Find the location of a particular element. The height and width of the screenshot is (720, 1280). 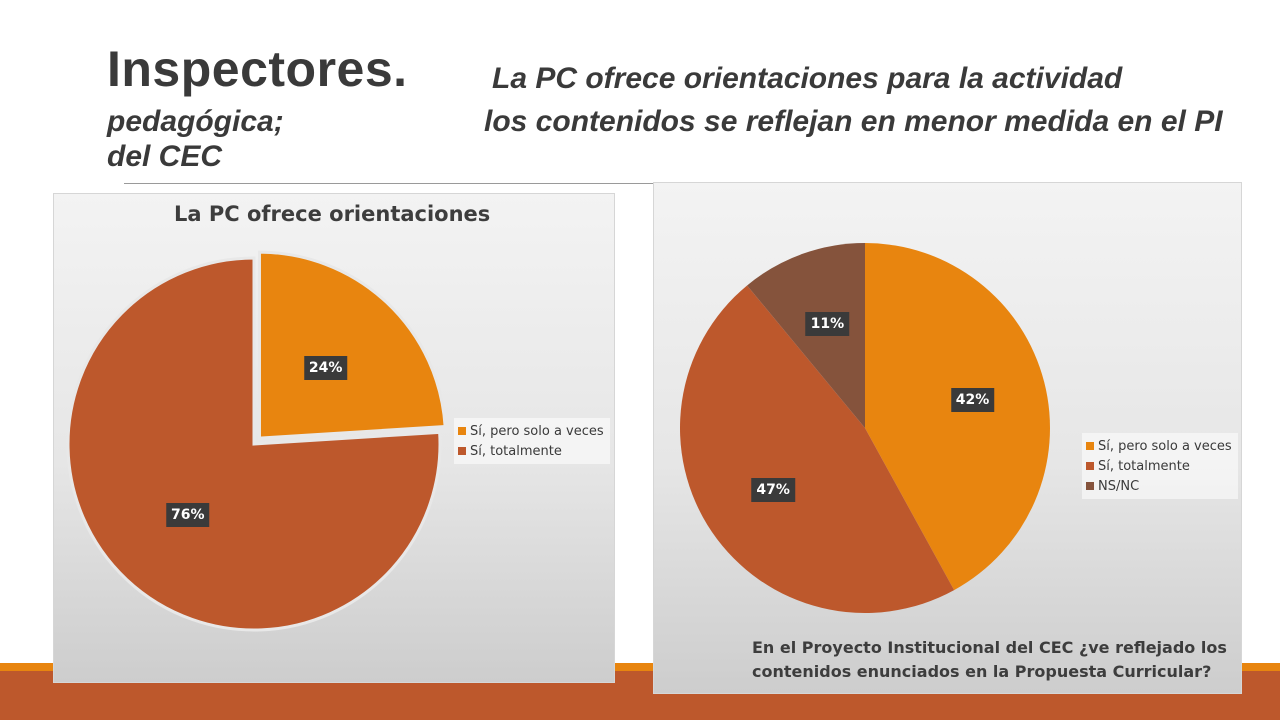

data-label-si-totalmente: 47% is located at coordinates (773, 490).